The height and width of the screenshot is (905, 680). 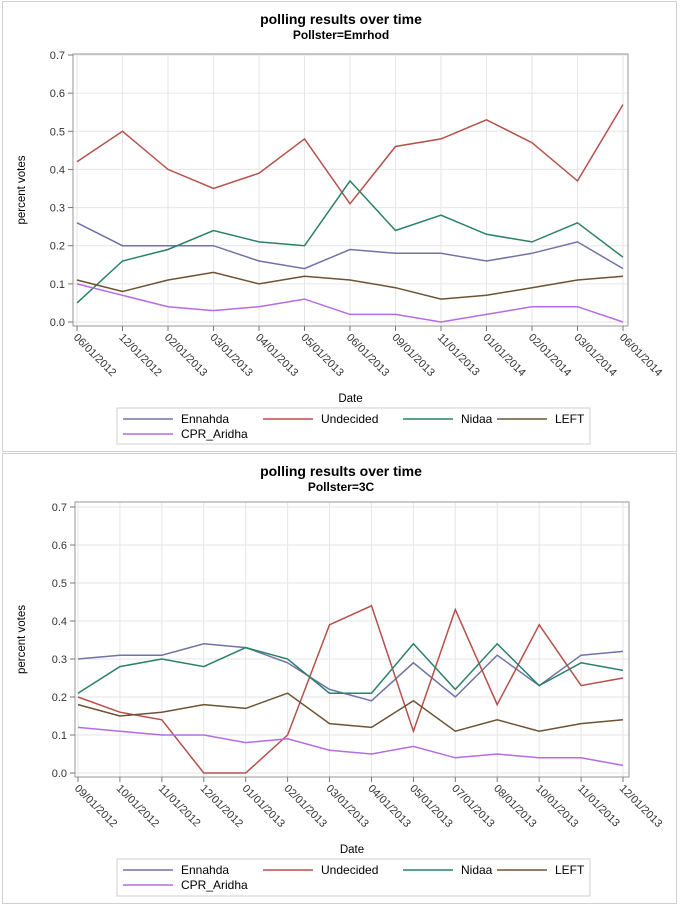 I want to click on x-tick-label: 10/01/2013, so click(x=556, y=806).